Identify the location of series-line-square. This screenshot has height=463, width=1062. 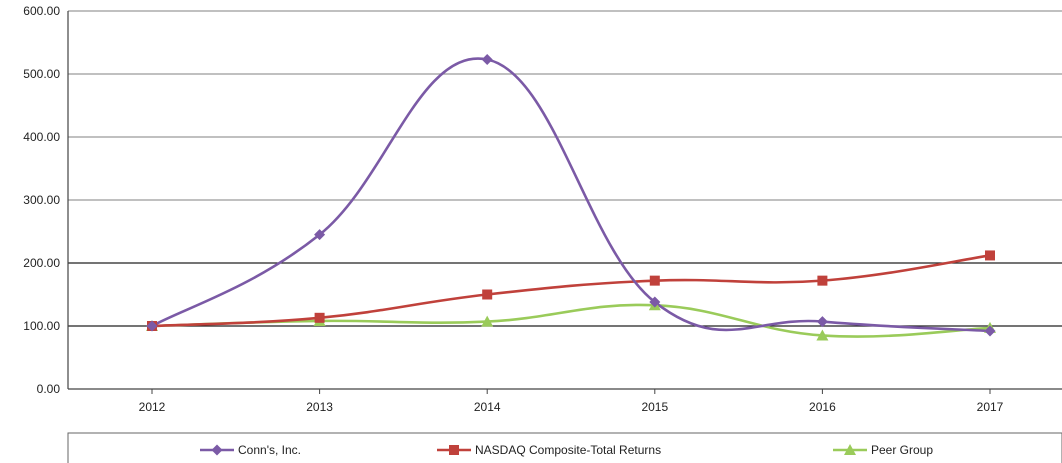
(571, 291).